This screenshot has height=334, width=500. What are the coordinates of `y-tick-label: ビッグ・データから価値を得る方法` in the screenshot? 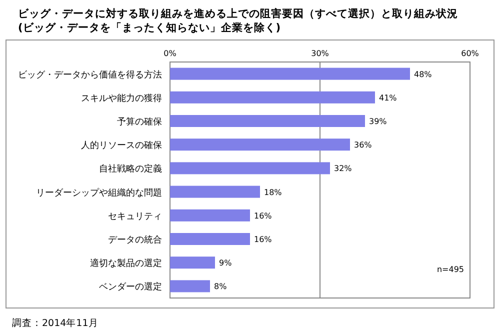 It's located at (90, 74).